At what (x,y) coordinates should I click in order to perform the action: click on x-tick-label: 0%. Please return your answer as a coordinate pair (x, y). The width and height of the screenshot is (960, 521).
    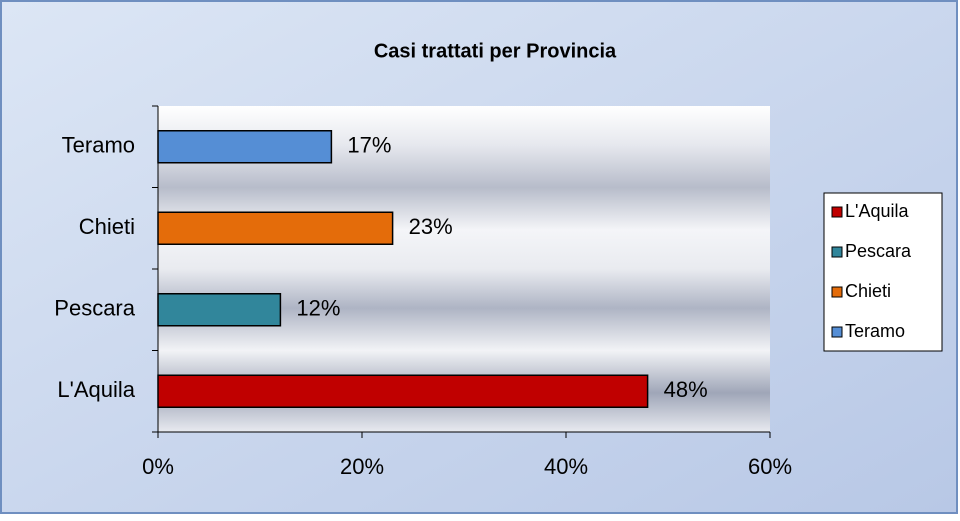
    Looking at the image, I should click on (158, 466).